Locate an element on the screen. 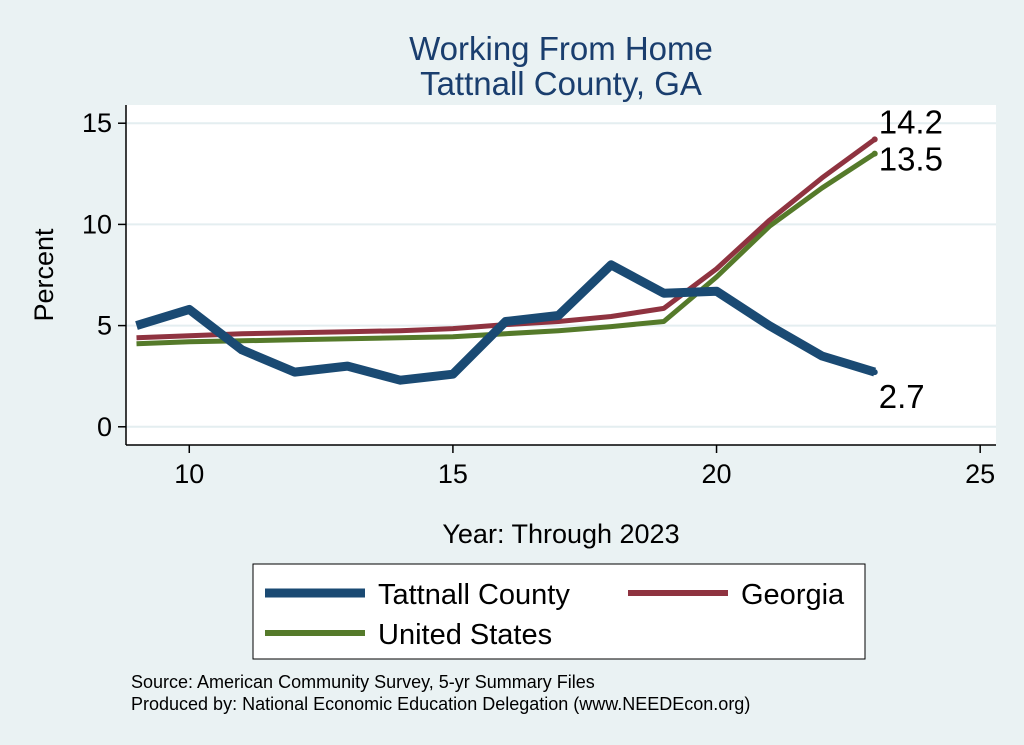 The height and width of the screenshot is (745, 1024). legend-label-georgia: Georgia is located at coordinates (793, 595).